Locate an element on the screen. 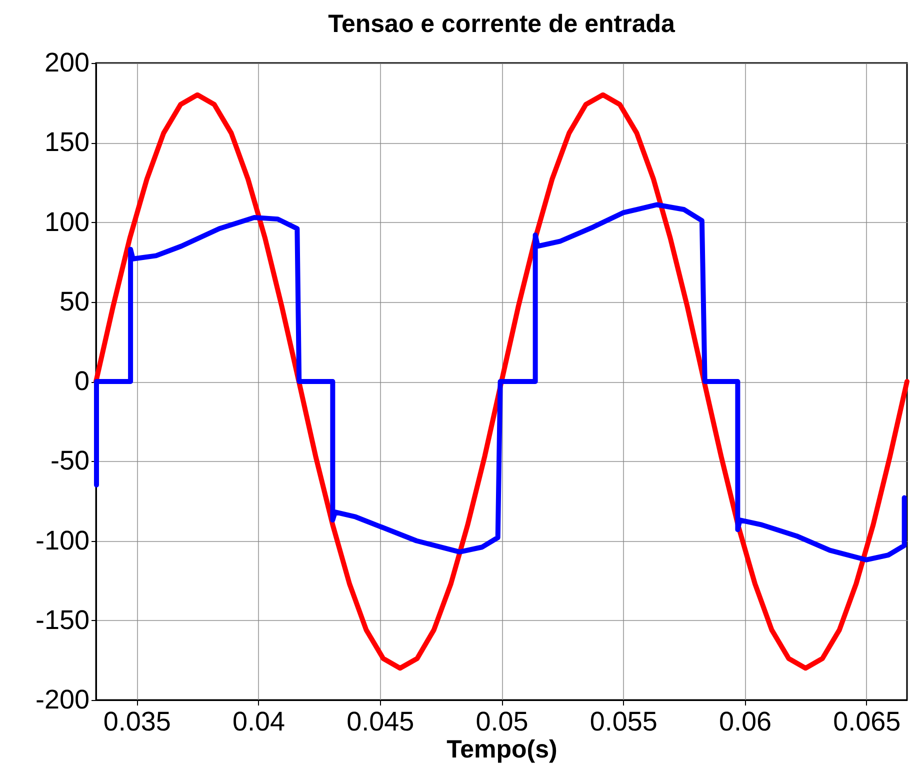 Image resolution: width=916 pixels, height=784 pixels. y-tick-label: -100 is located at coordinates (62, 540).